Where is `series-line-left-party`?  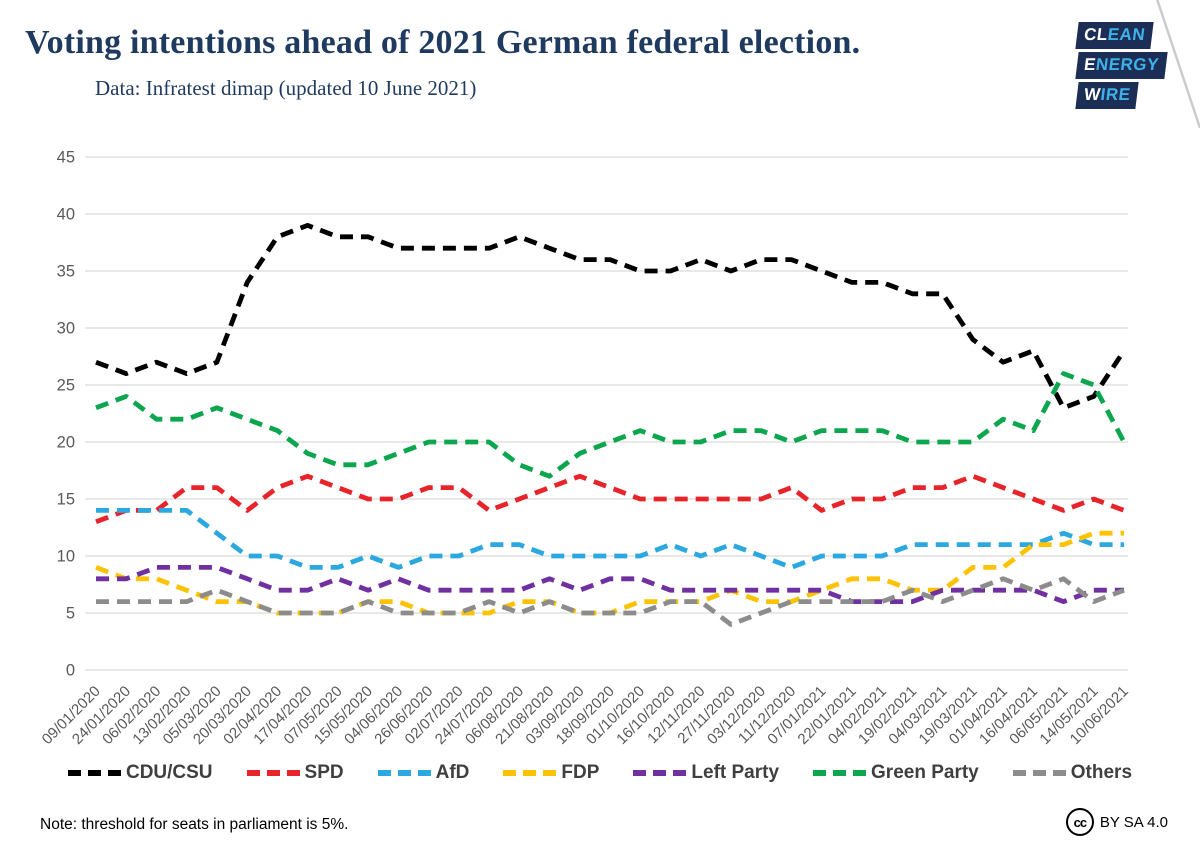 series-line-left-party is located at coordinates (610, 584).